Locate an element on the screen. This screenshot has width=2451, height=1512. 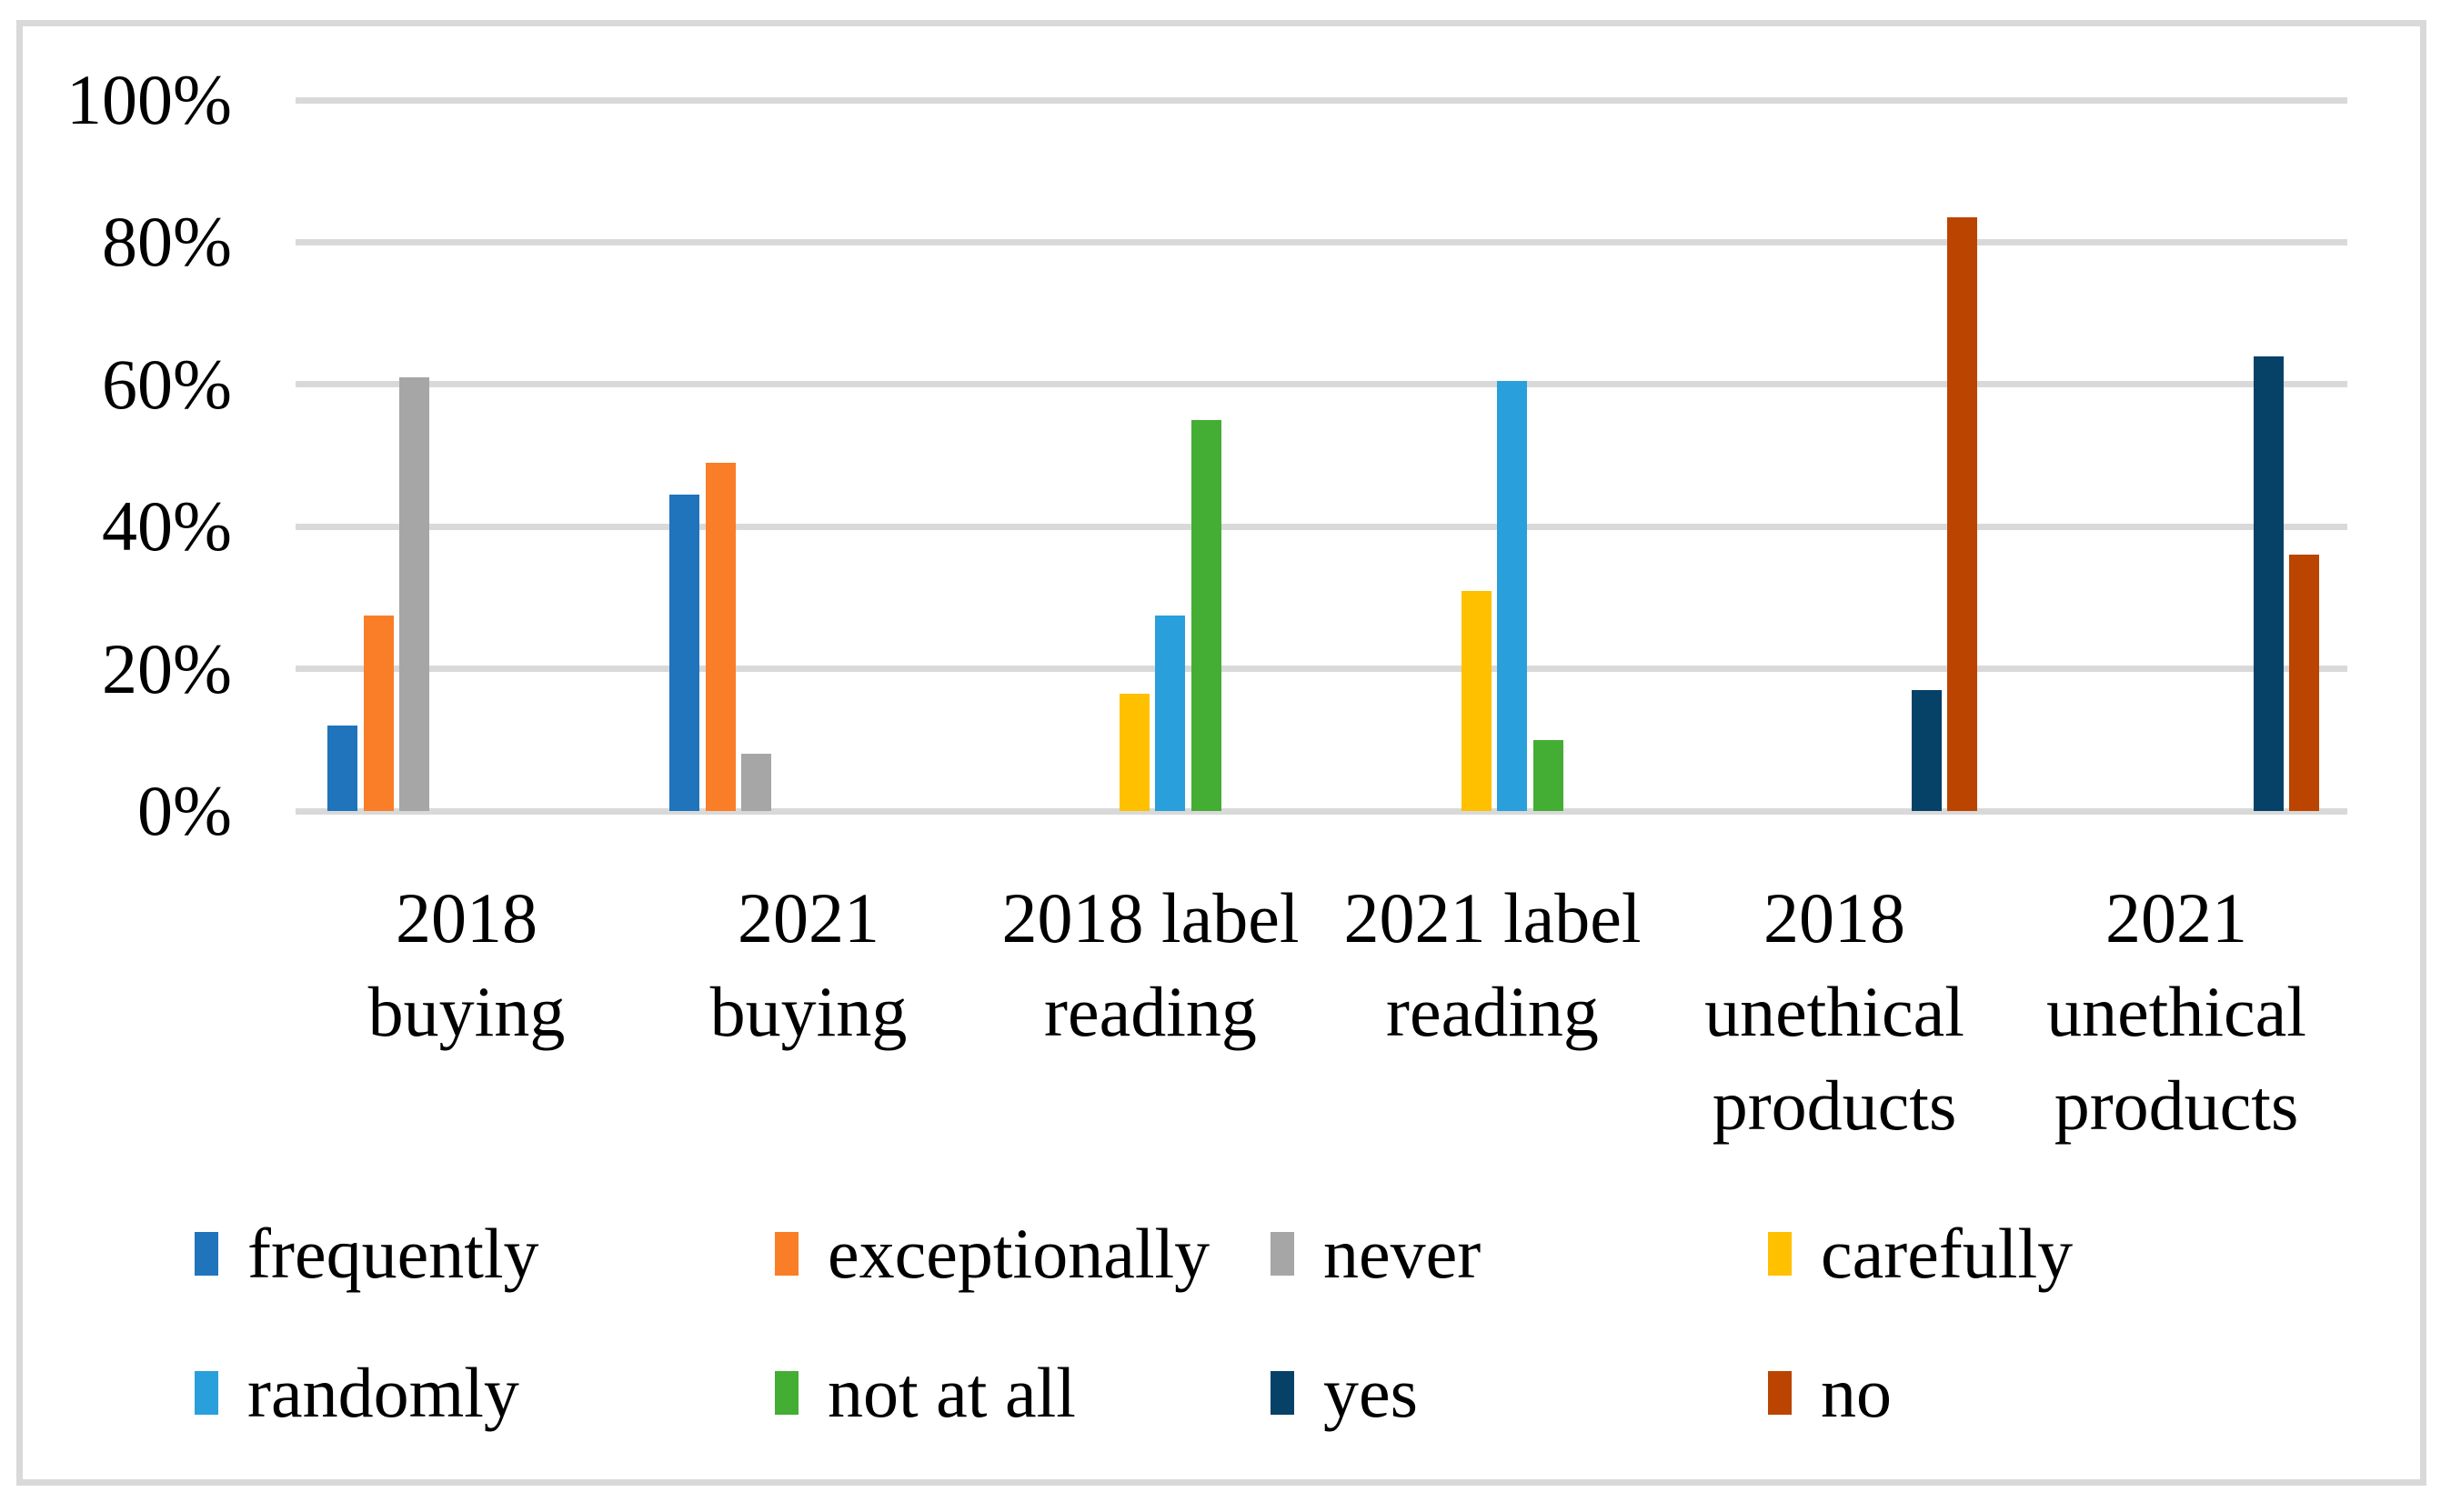
legend-swatch-frequently is located at coordinates (206, 1254).